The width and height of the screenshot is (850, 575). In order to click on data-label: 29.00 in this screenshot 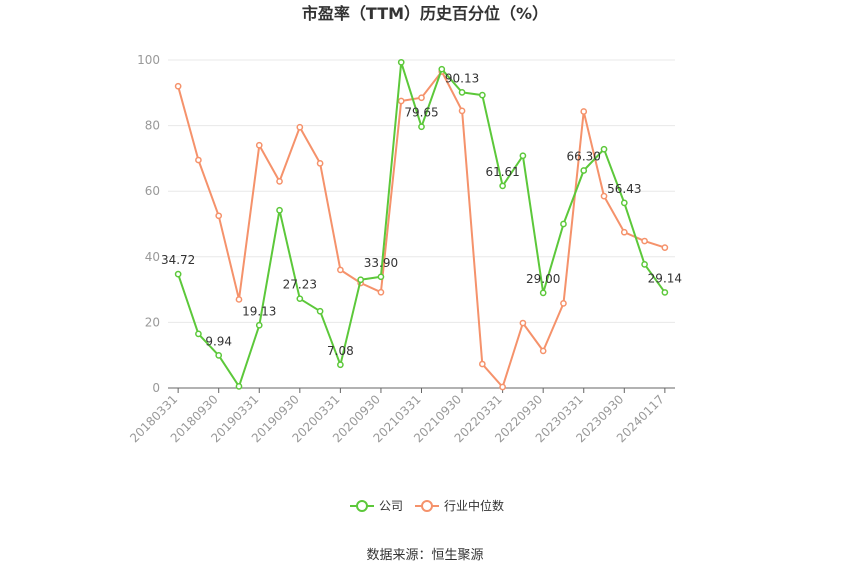, I will do `click(543, 279)`.